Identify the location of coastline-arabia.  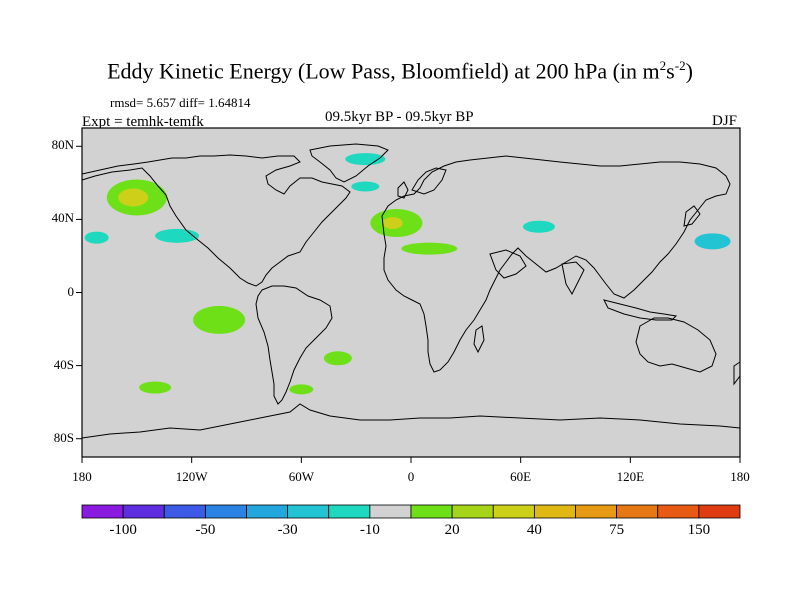
(508, 264).